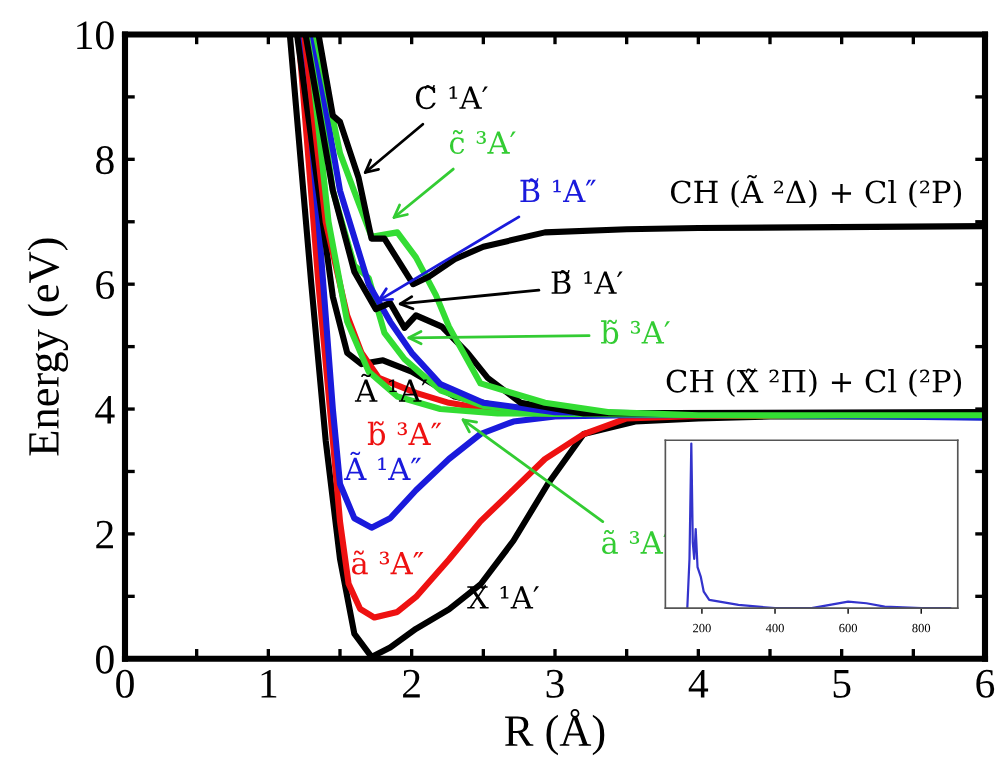 This screenshot has width=1000, height=766. Describe the element at coordinates (105, 410) in the screenshot. I see `y-tick-label: 4` at that location.